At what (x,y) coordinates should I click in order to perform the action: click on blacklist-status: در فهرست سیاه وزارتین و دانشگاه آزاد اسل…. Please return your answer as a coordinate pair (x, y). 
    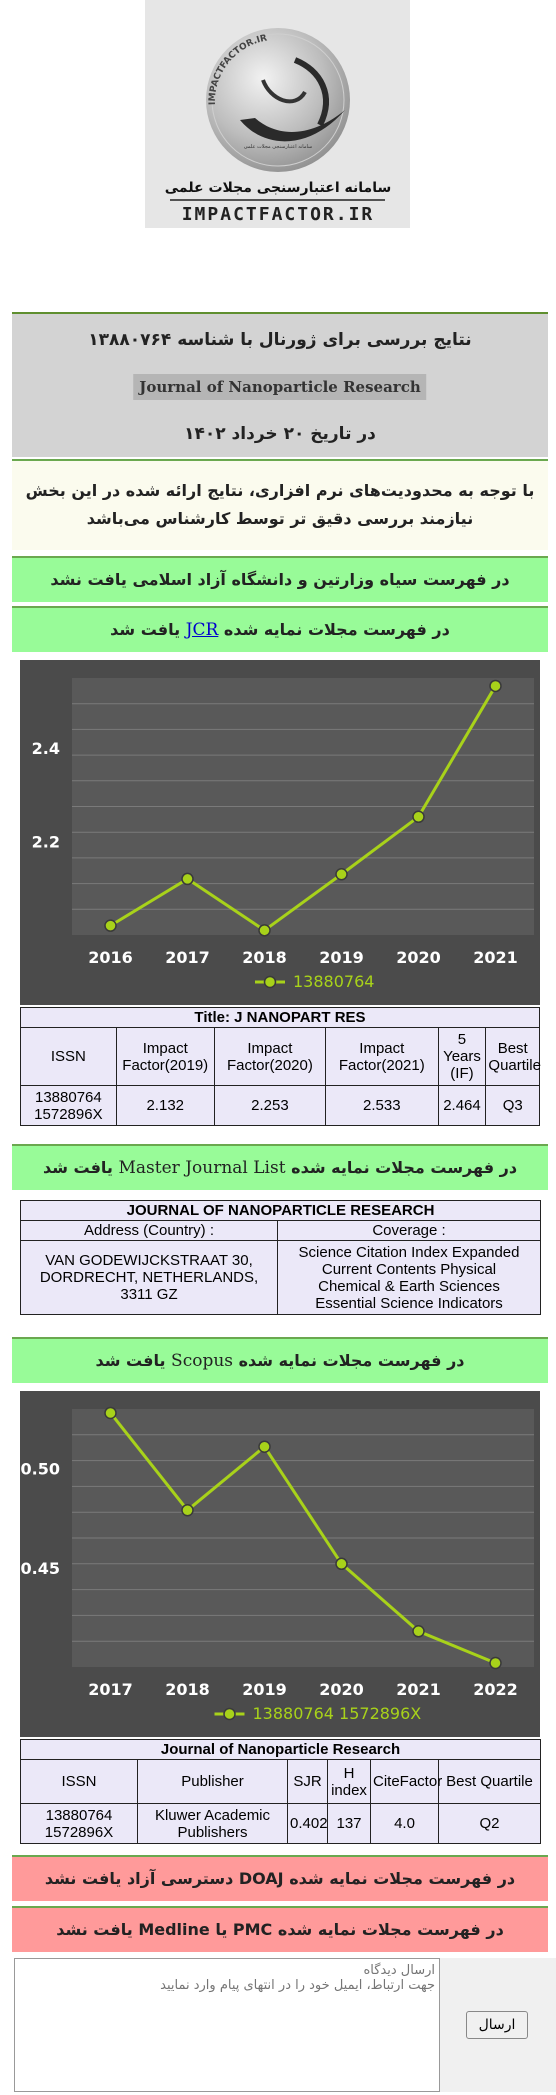
    Looking at the image, I should click on (280, 579).